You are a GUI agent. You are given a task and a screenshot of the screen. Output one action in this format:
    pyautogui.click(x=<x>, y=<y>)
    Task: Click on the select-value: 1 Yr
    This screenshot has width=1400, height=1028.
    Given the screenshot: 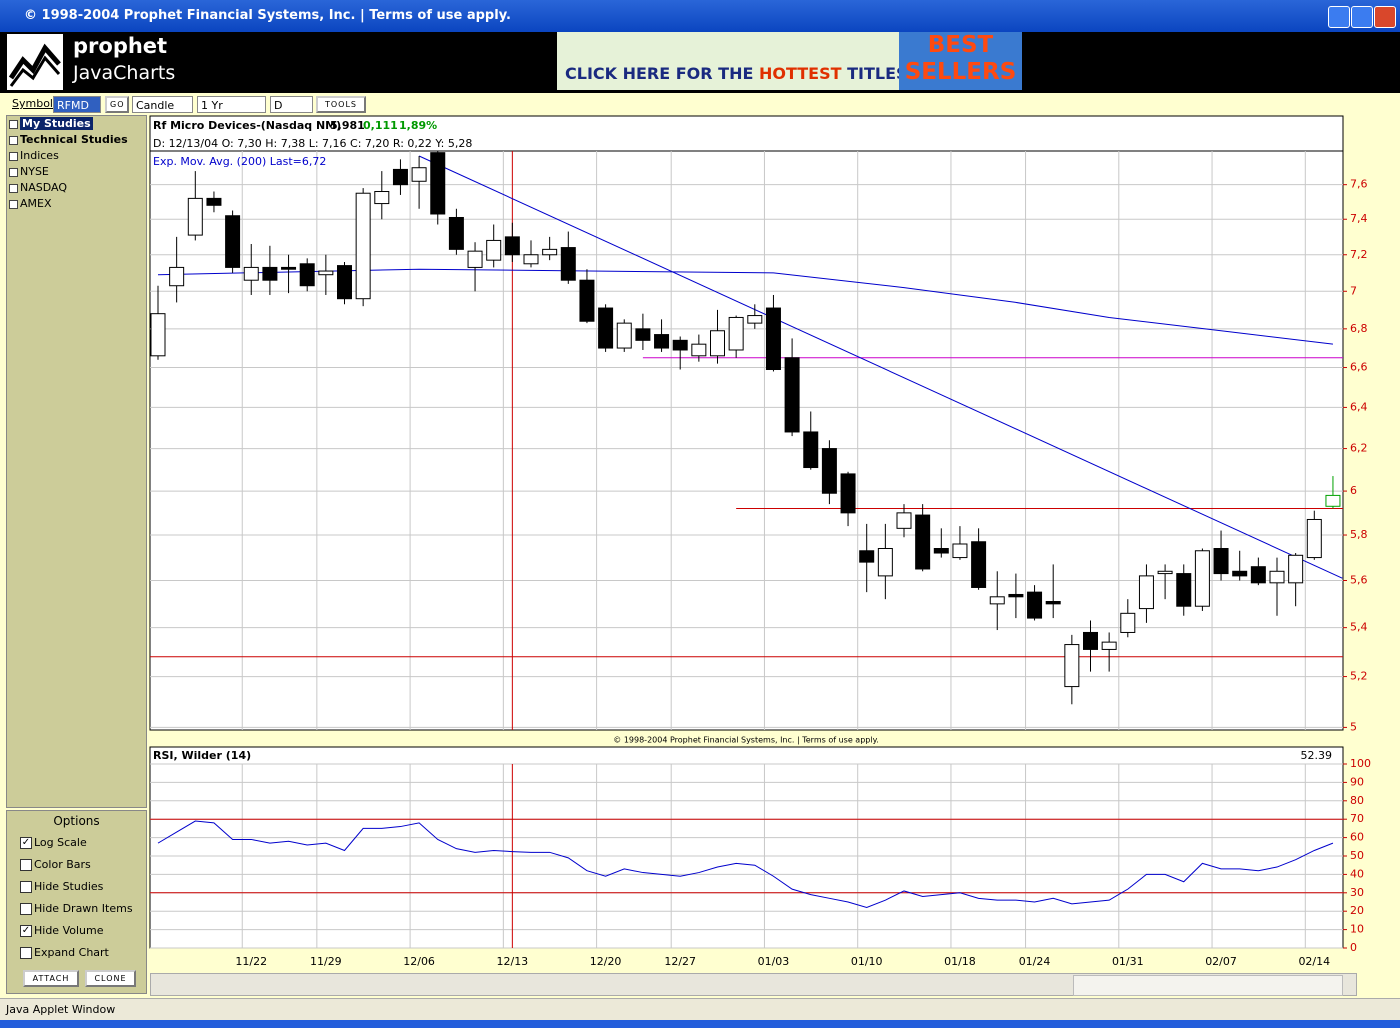 What is the action you would take?
    pyautogui.click(x=212, y=105)
    